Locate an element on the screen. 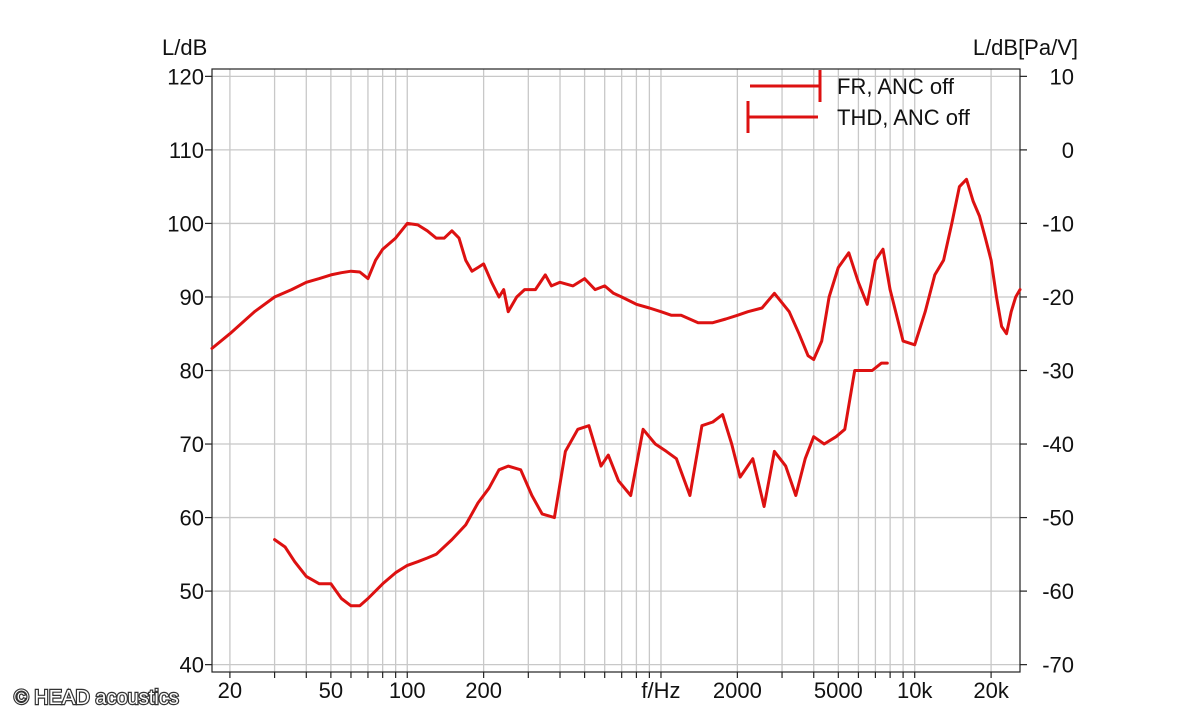 Image resolution: width=1200 pixels, height=720 pixels. legend: FR, ANC off THD, ANC off is located at coordinates (858, 101).